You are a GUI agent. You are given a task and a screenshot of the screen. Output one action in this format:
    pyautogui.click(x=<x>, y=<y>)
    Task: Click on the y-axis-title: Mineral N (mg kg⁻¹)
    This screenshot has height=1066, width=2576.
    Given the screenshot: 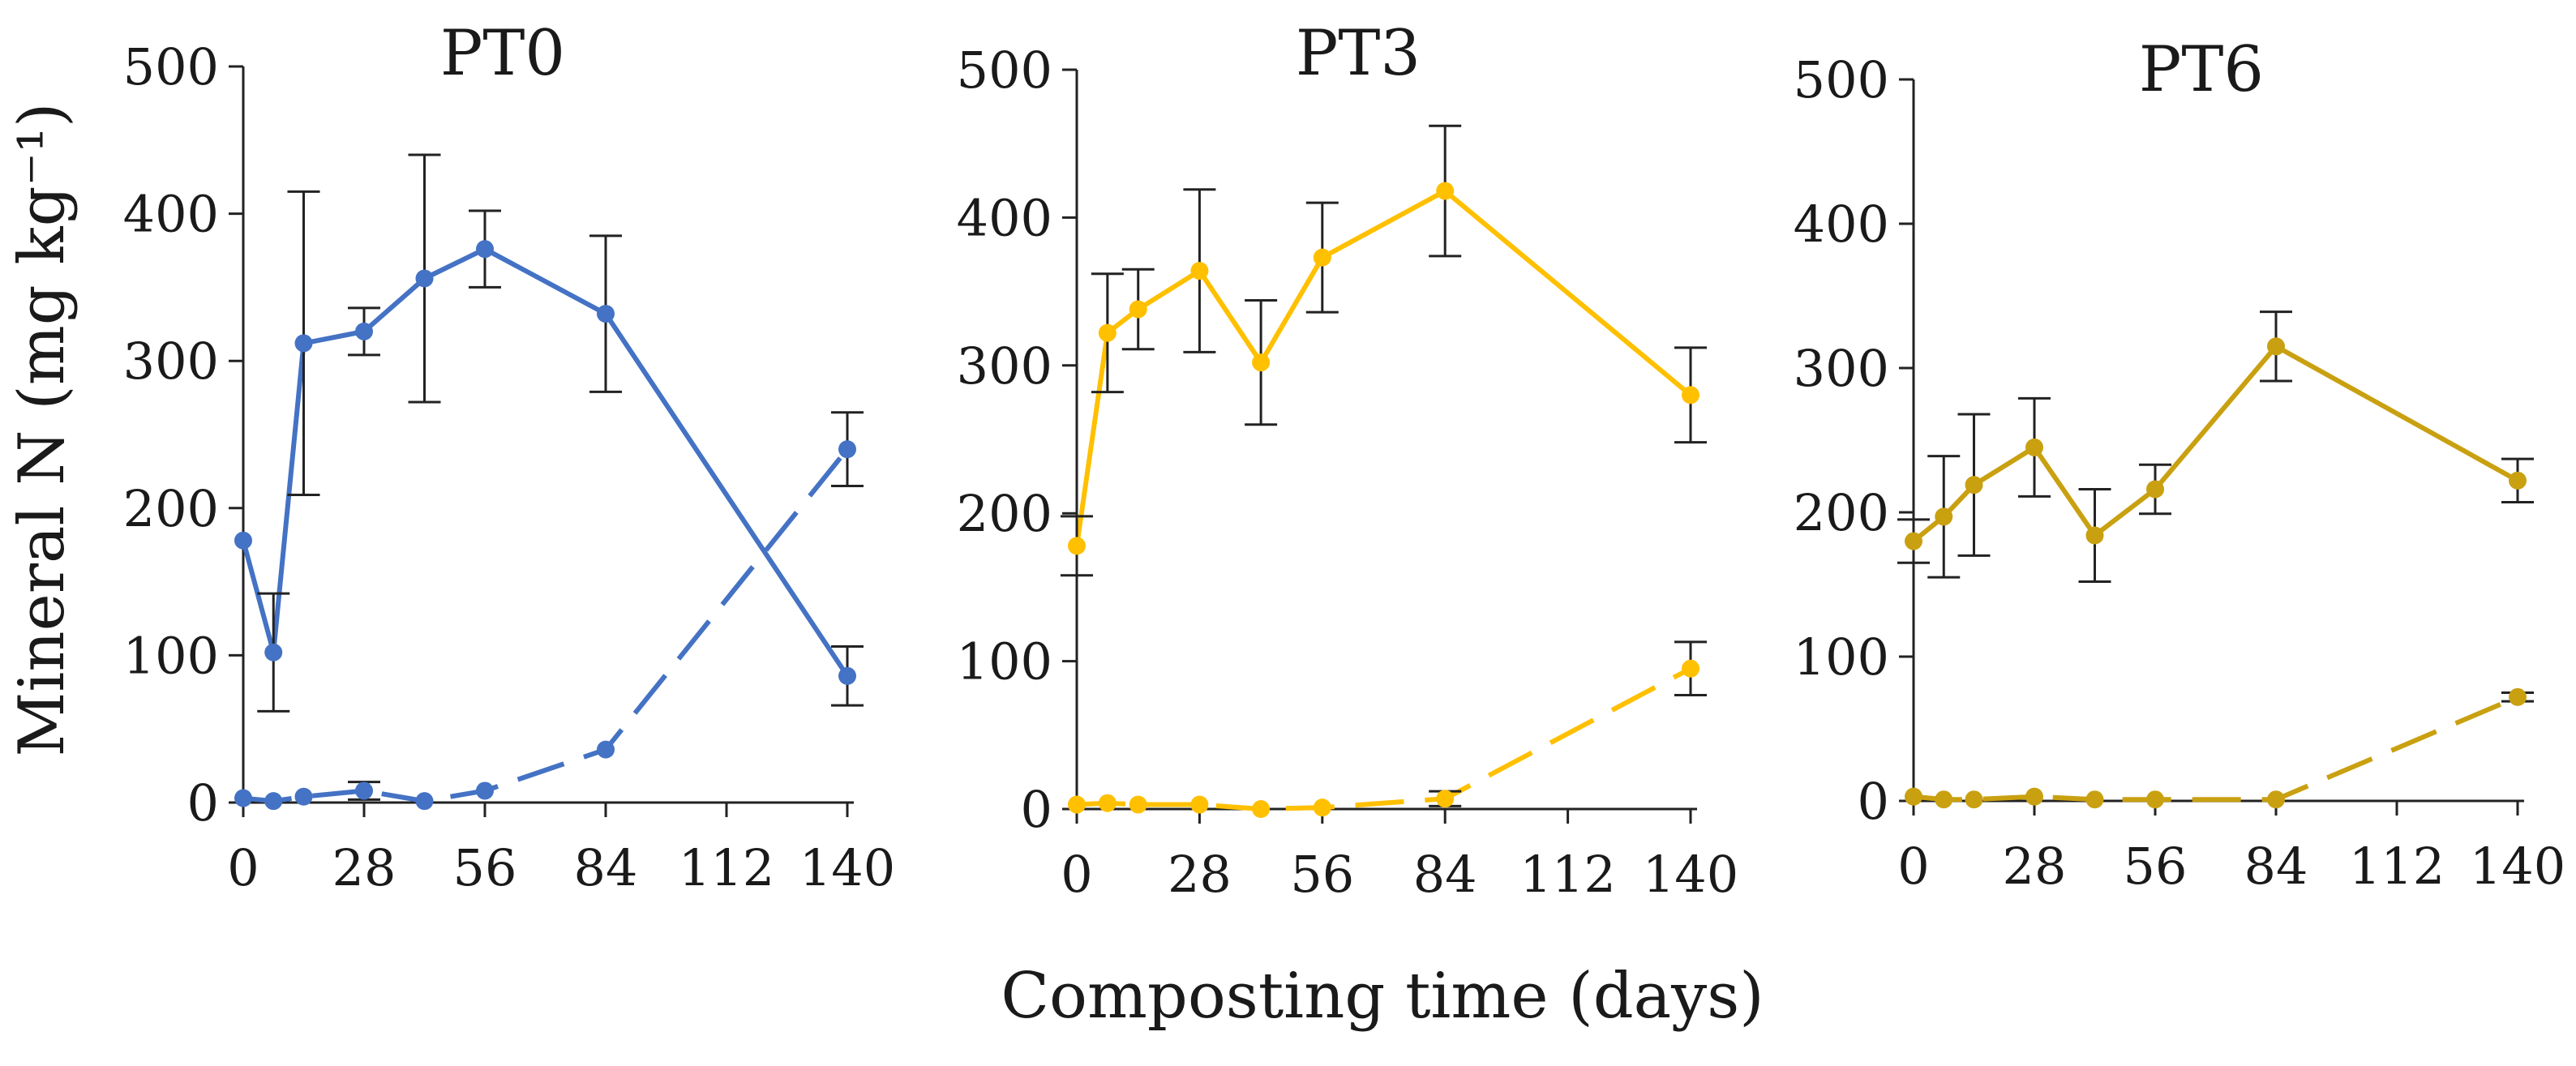 What is the action you would take?
    pyautogui.click(x=42, y=430)
    